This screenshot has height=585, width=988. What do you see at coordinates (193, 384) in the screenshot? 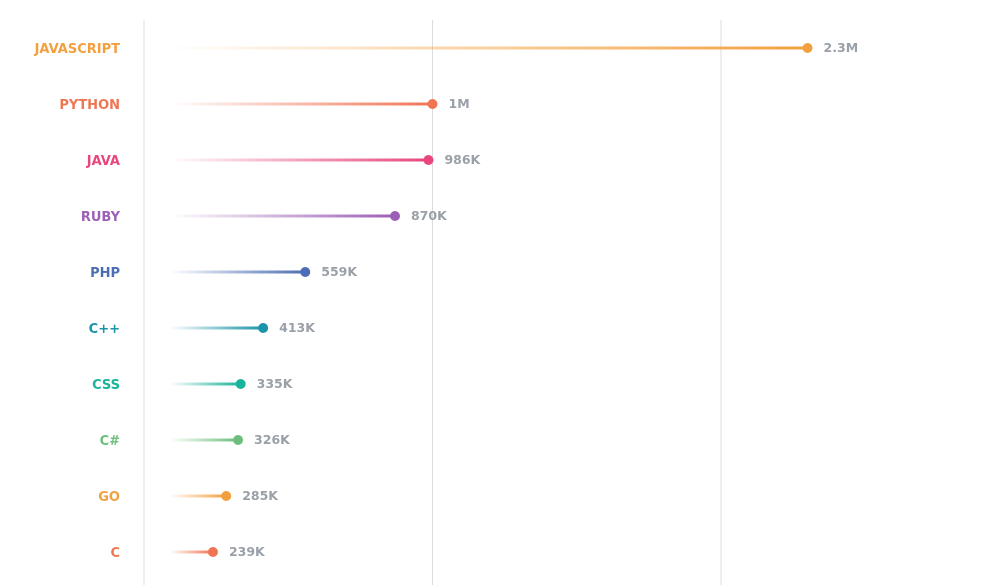
I see `lollipop-row-css: CSS 335K` at bounding box center [193, 384].